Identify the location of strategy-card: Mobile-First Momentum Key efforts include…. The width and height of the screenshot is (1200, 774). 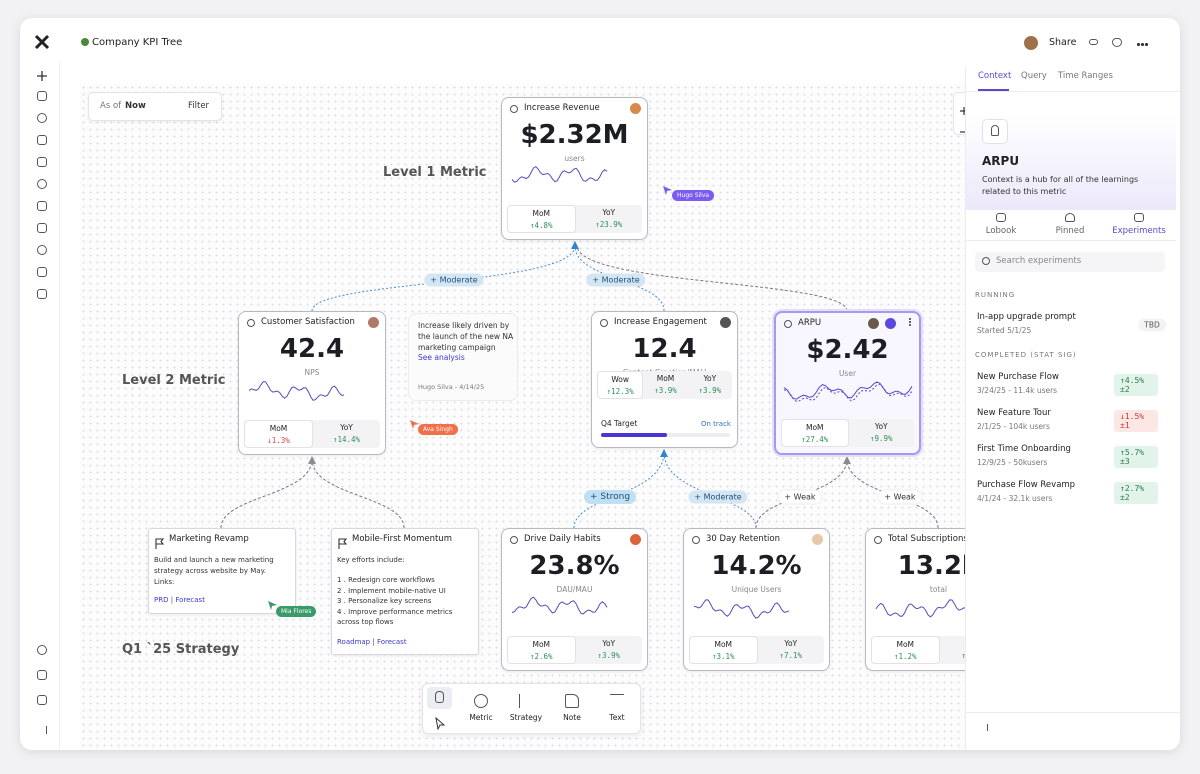
(405, 591).